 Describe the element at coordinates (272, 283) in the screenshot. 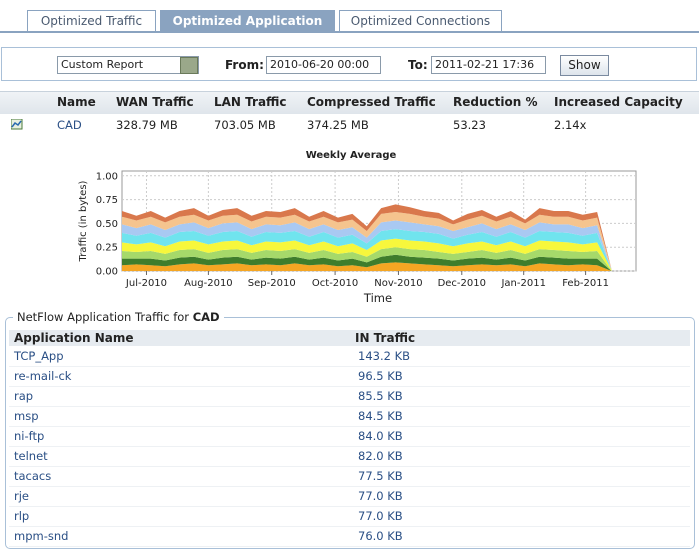

I see `x-tick-label: Sep-2010` at that location.